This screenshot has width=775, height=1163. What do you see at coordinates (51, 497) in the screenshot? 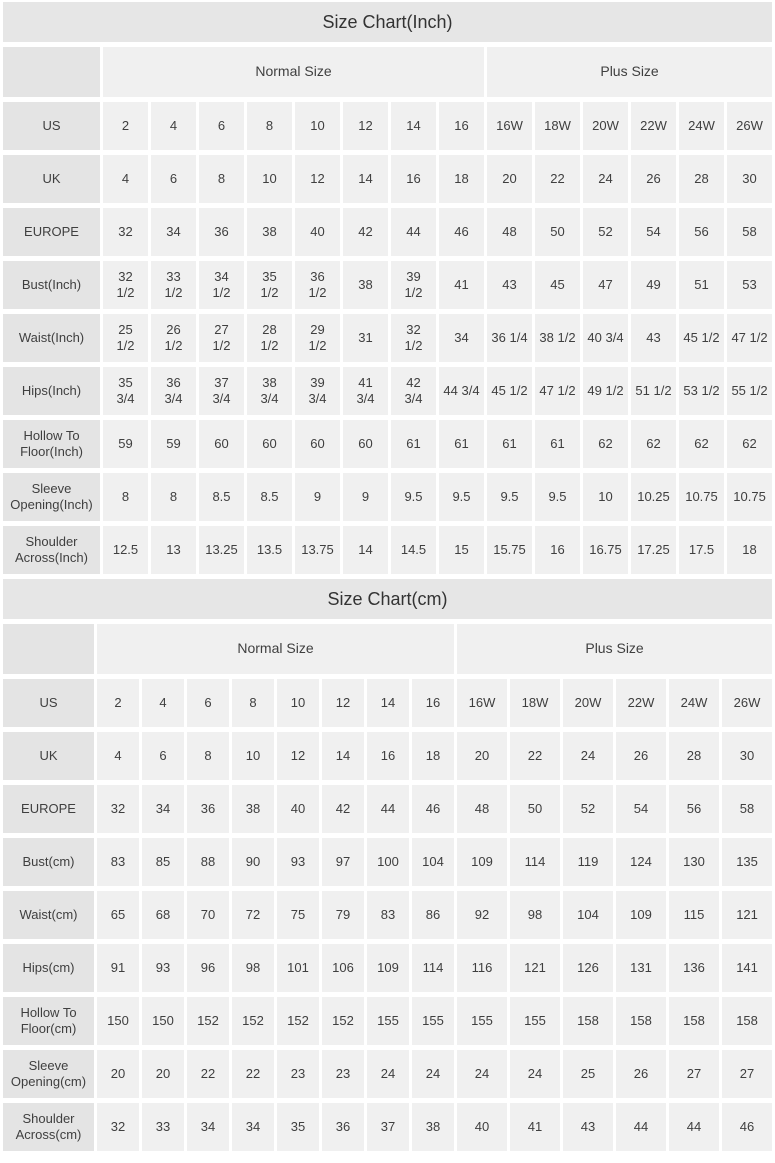
I see `row-label: Sleeve Opening(Inch)` at bounding box center [51, 497].